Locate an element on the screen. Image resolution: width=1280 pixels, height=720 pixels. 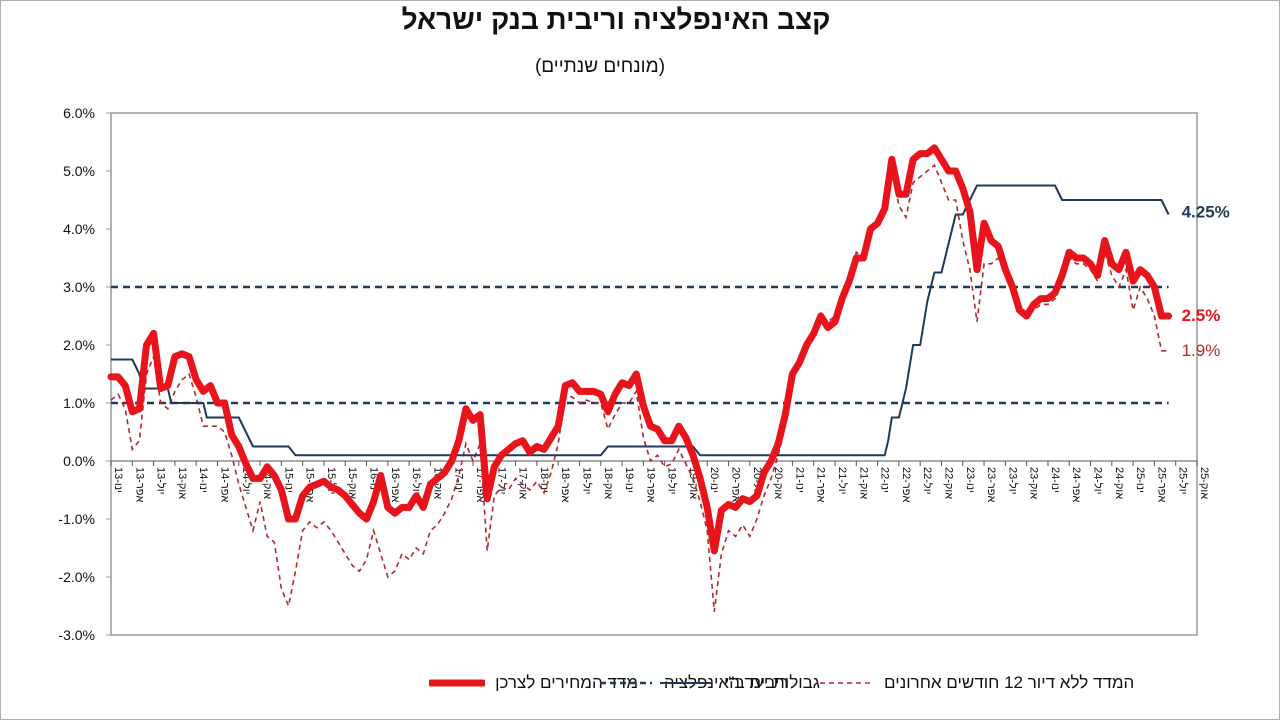
x-tick-label: אפר-23 is located at coordinates (991, 484).